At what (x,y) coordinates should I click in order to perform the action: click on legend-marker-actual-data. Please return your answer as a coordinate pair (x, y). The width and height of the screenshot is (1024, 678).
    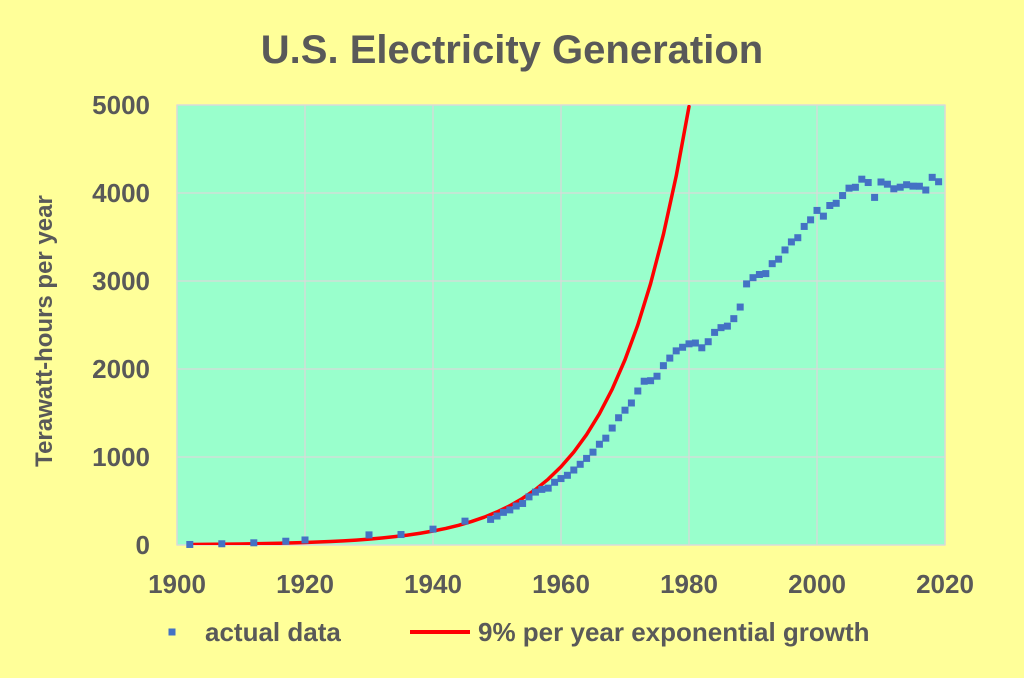
    Looking at the image, I should click on (172, 632).